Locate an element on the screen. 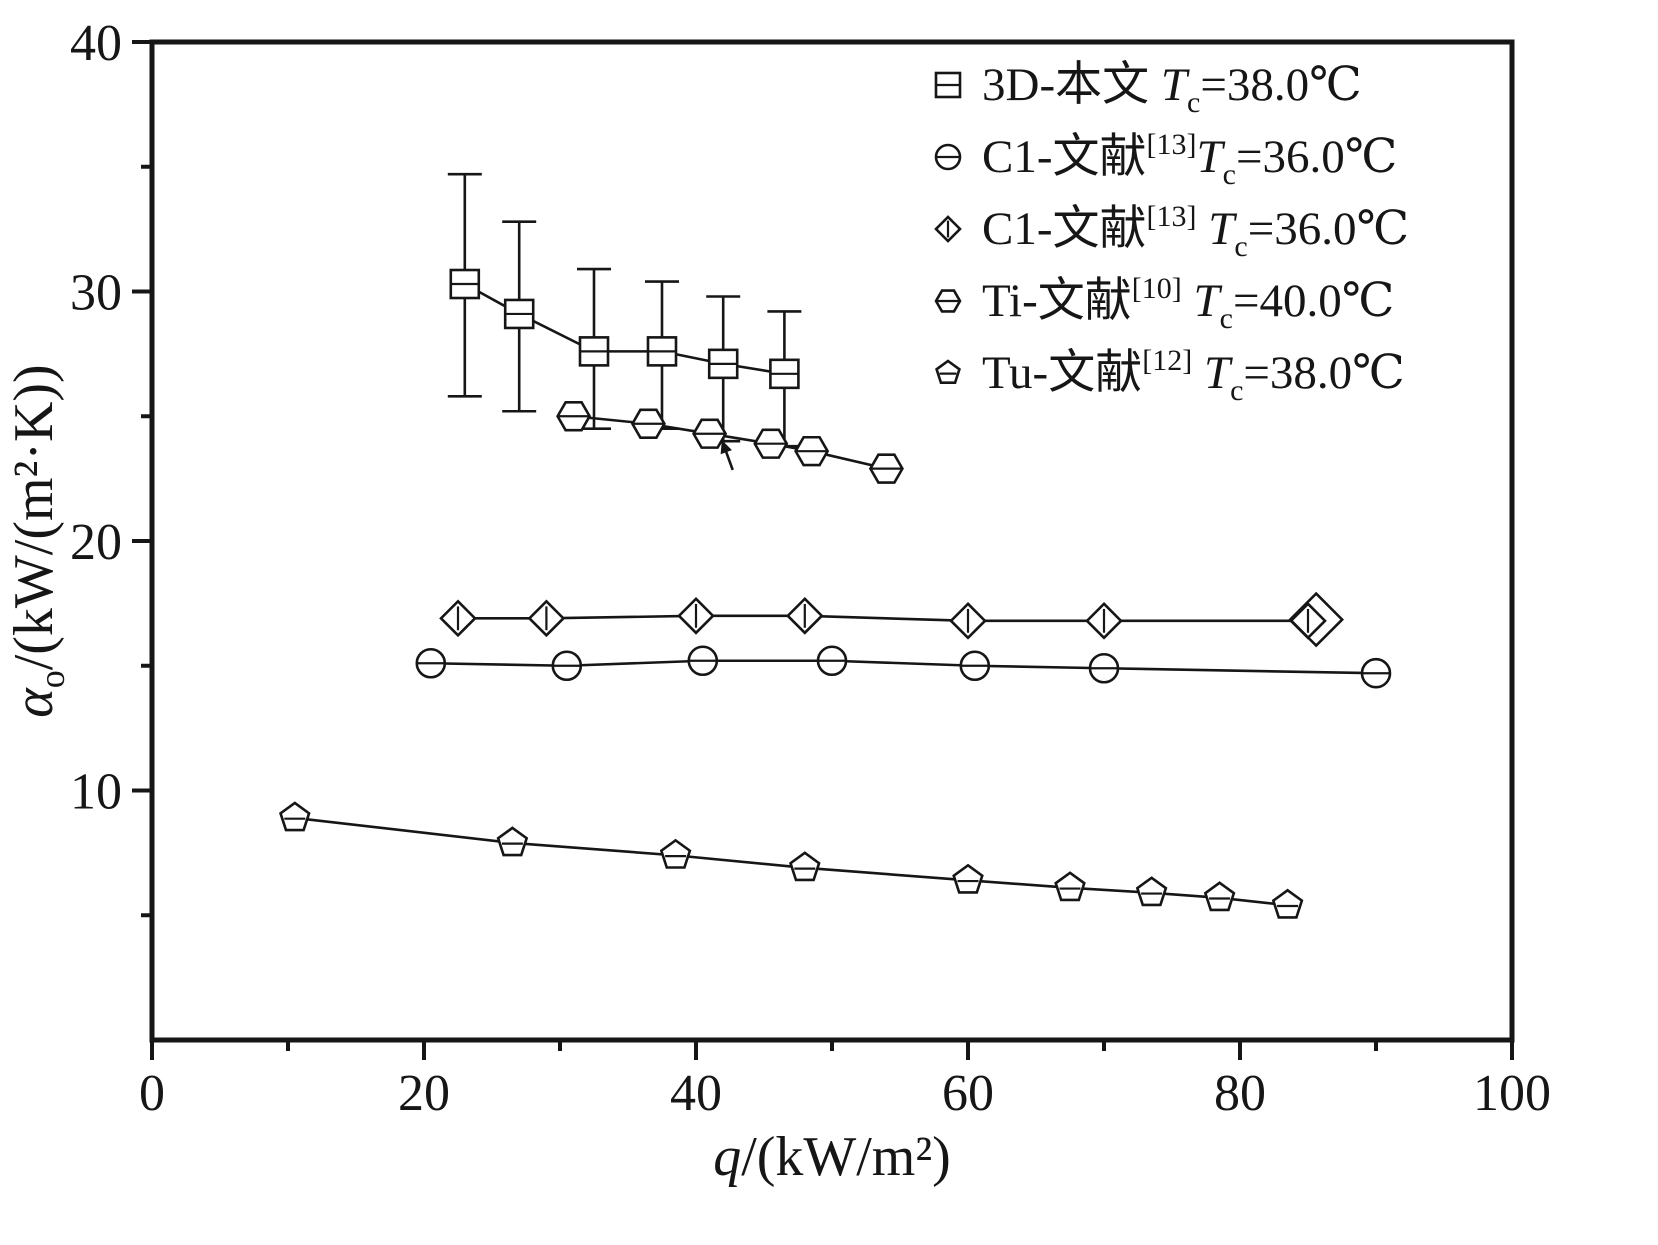  extra-large-diamond-marker is located at coordinates (1316, 619).